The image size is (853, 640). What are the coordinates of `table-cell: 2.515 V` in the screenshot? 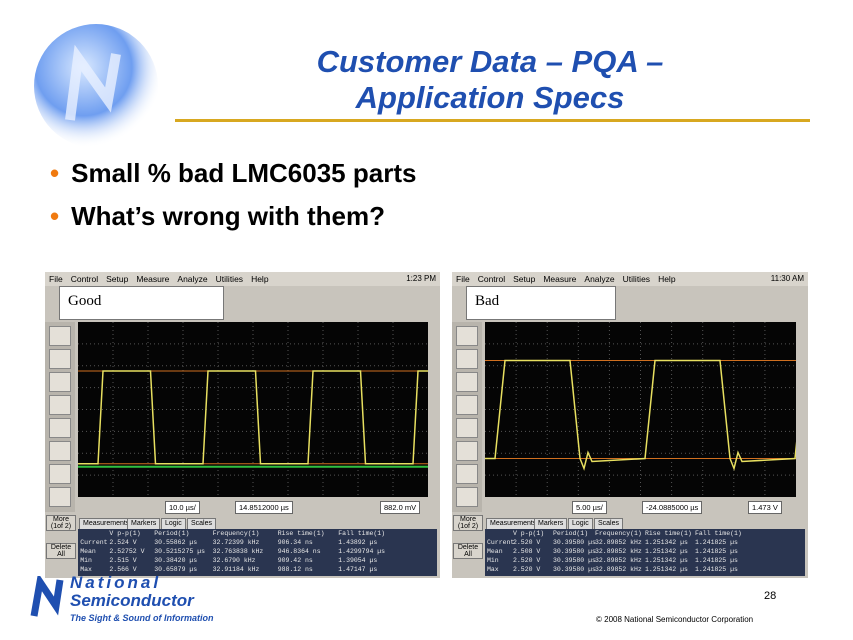 It's located at (123, 560).